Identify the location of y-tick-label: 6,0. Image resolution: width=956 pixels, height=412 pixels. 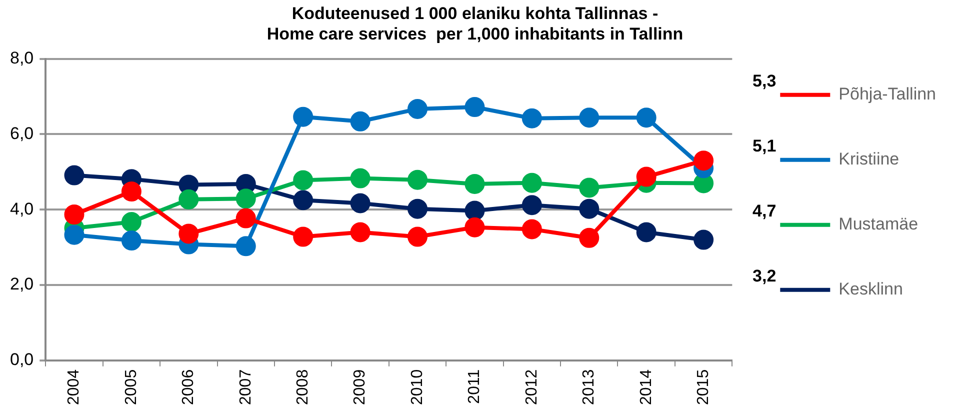
(22, 133).